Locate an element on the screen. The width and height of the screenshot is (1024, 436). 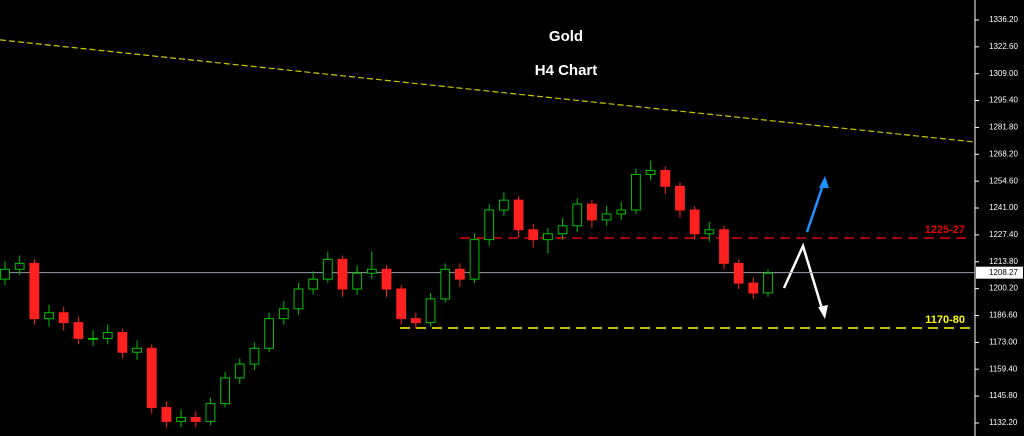
arrow-up is located at coordinates (815, 207).